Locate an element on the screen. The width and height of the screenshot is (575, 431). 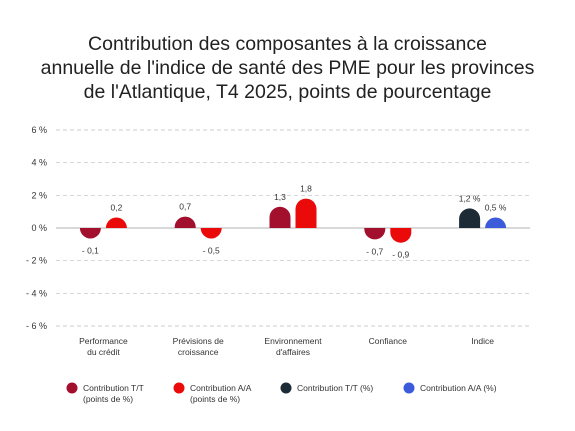
legend-label: Contribution A/A (%) is located at coordinates (458, 388).